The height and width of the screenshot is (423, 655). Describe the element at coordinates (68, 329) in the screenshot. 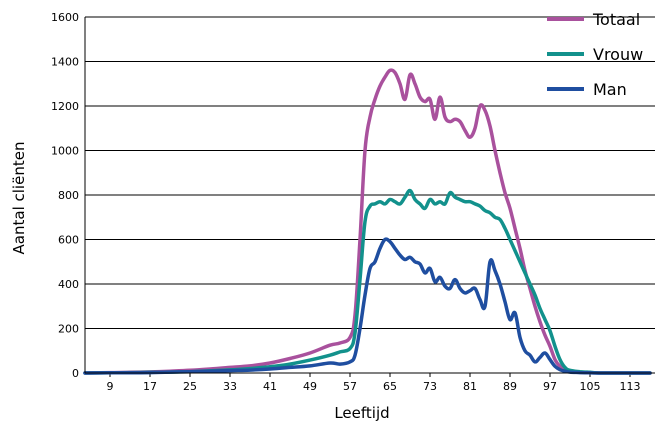

I see `y-tick-label-200: 200` at that location.